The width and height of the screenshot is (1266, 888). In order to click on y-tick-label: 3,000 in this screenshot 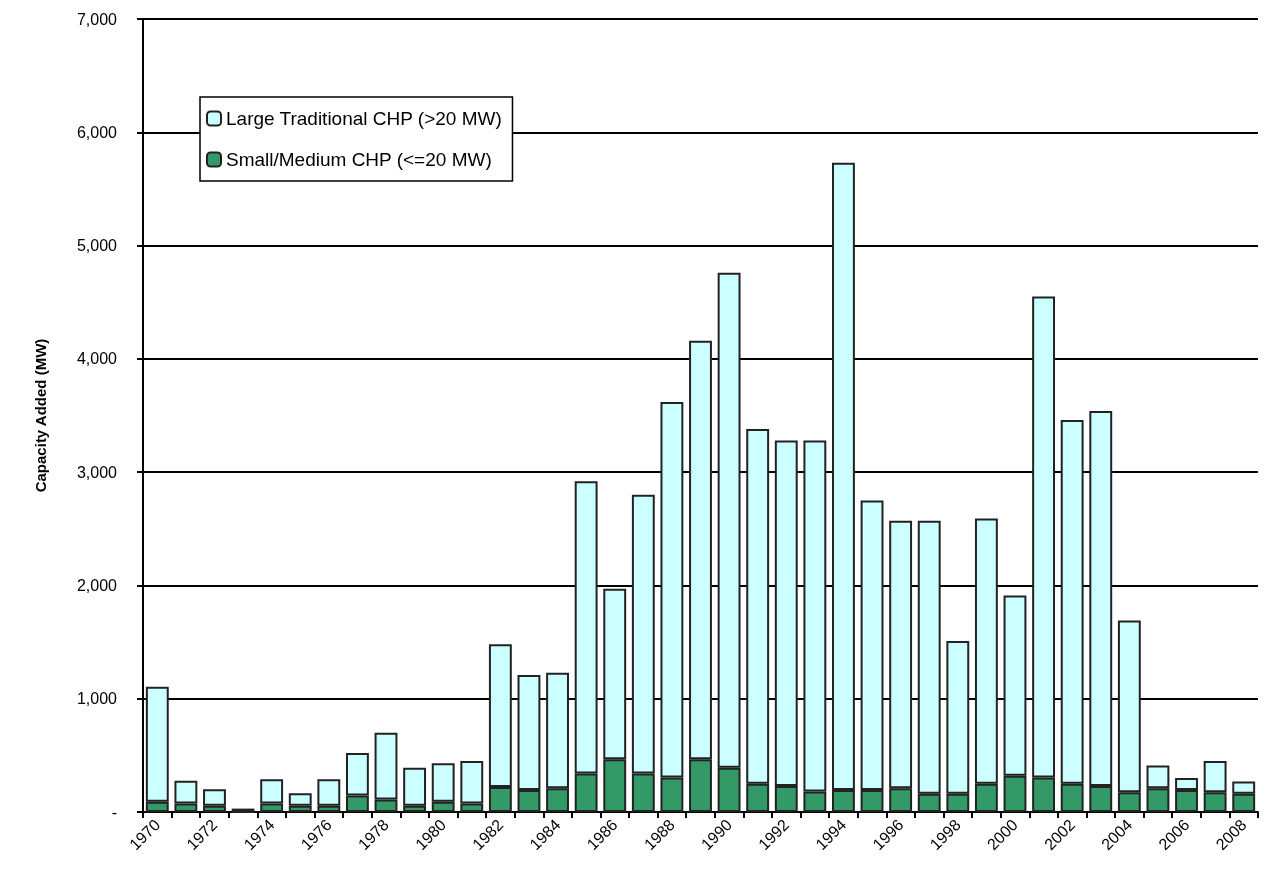, I will do `click(97, 472)`.